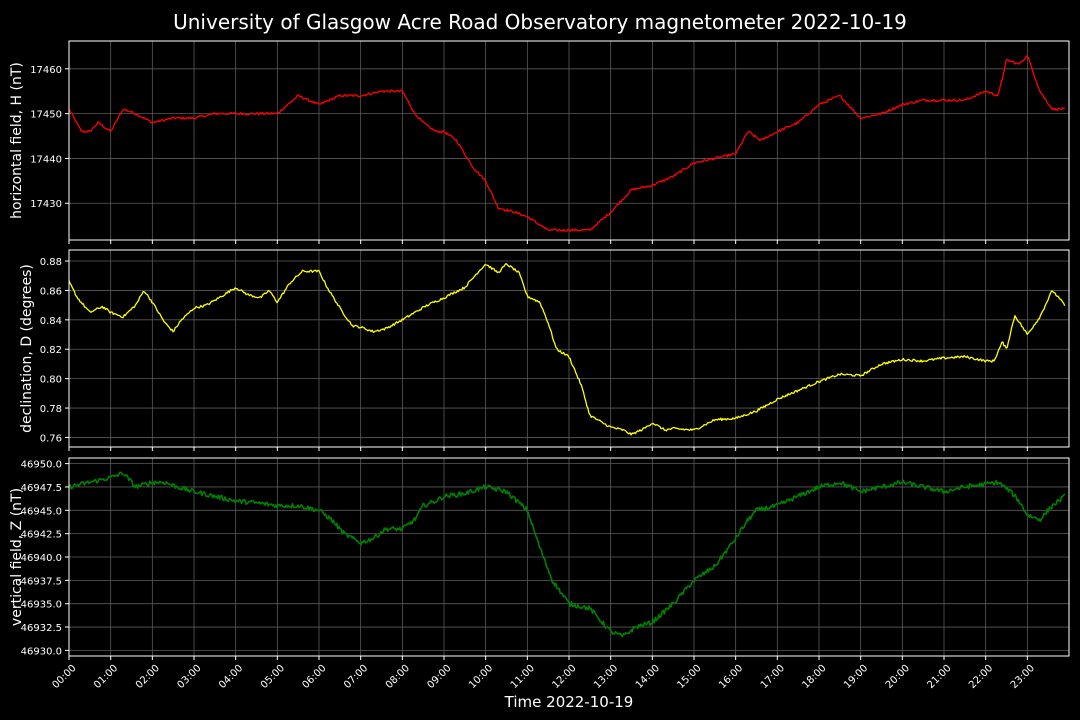  What do you see at coordinates (17, 140) in the screenshot?
I see `y-axis-label: horizontal field, H (nT)` at bounding box center [17, 140].